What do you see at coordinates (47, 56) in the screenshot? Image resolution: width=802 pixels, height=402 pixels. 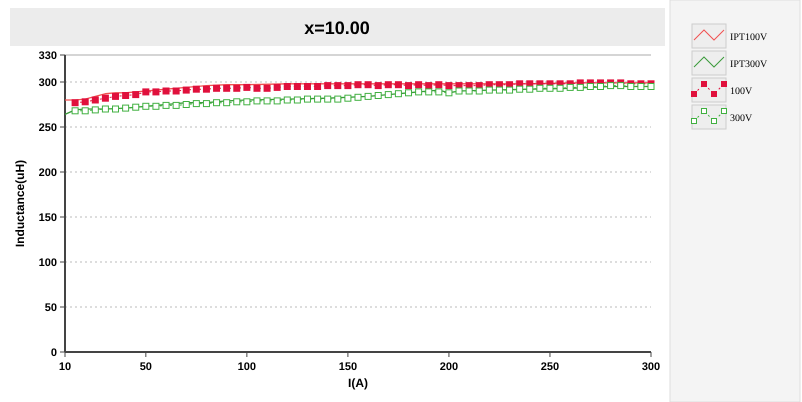 I see `y-tick-label: 330` at bounding box center [47, 56].